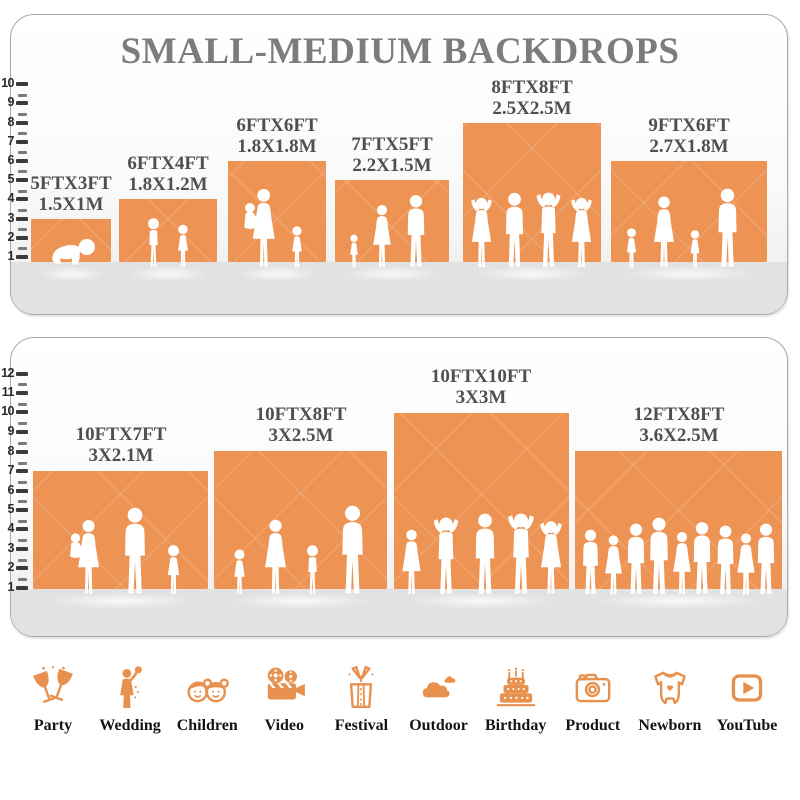 The height and width of the screenshot is (800, 800). I want to click on size-ft: 10FTX7FT, so click(121, 434).